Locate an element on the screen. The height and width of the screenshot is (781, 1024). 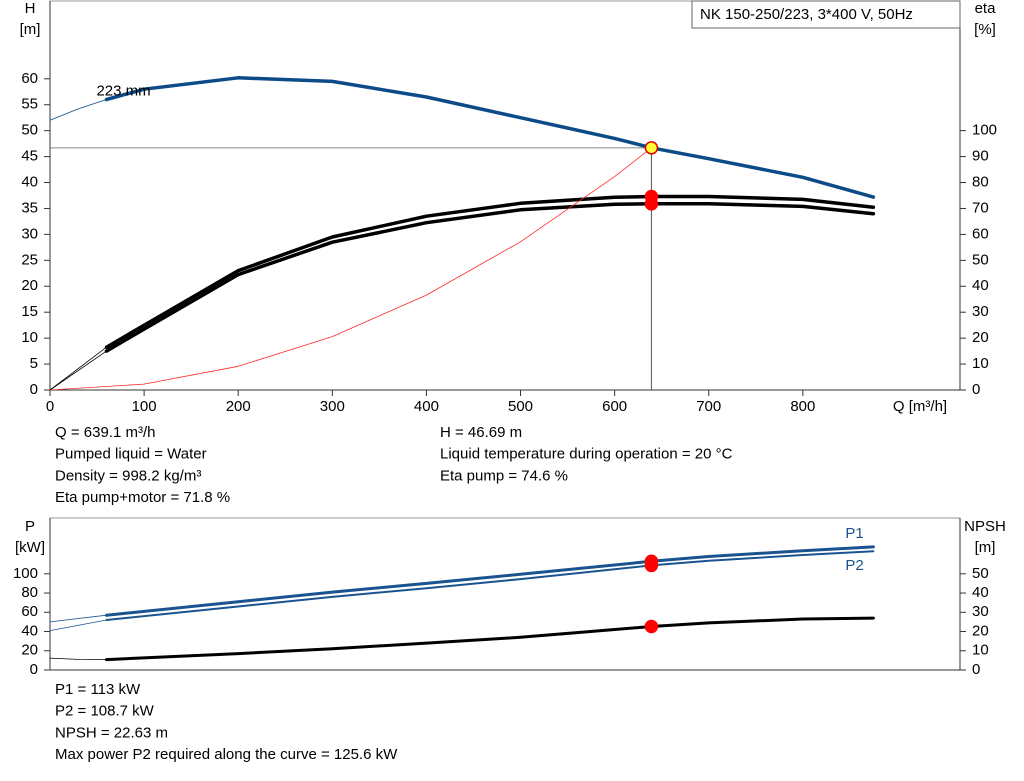
title-box is located at coordinates (826, 14).